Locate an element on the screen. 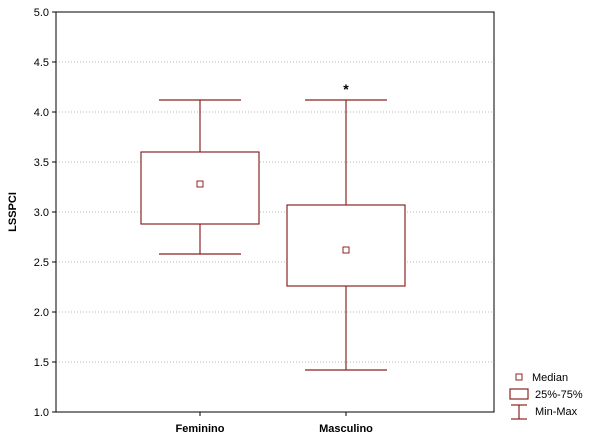  y-tick-label: 2.5 is located at coordinates (41, 263).